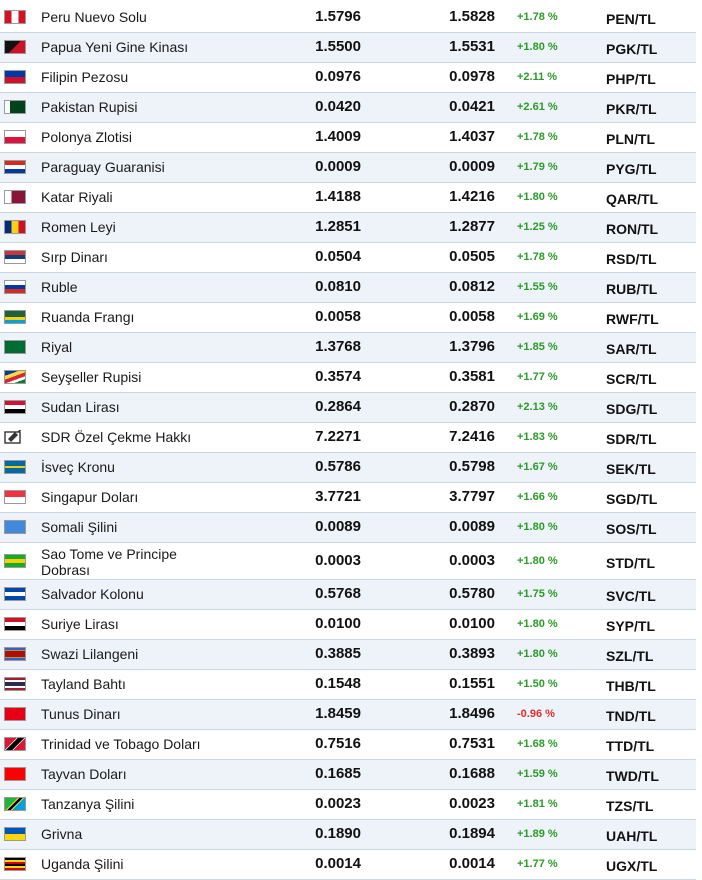 This screenshot has height=880, width=702. I want to click on change-percent: +1.79 %, so click(537, 167).